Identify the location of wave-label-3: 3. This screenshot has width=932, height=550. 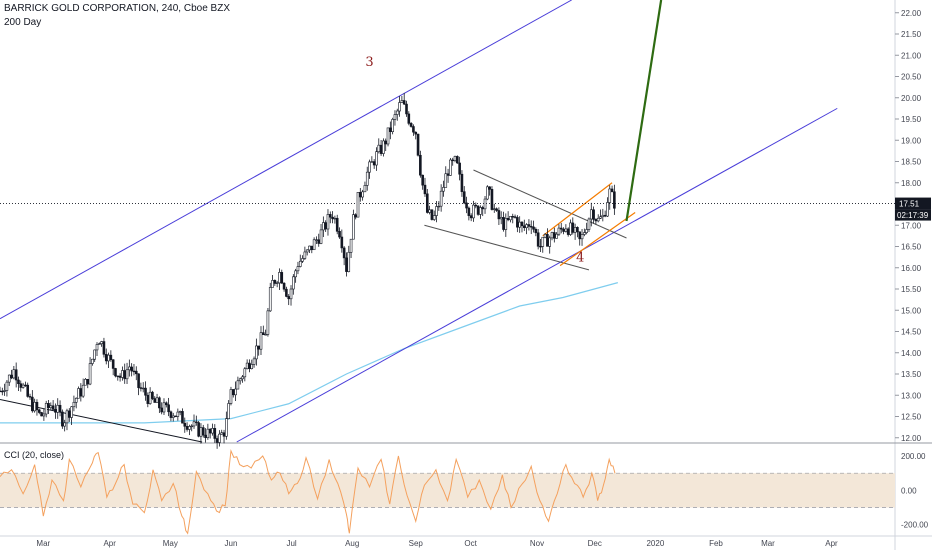
(369, 62).